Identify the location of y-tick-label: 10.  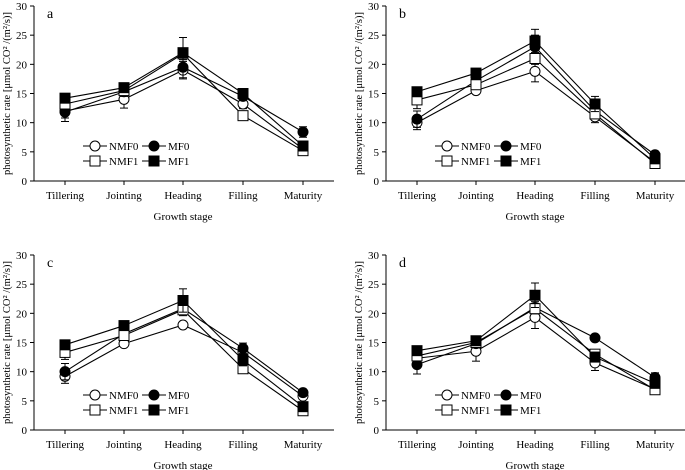
(374, 124).